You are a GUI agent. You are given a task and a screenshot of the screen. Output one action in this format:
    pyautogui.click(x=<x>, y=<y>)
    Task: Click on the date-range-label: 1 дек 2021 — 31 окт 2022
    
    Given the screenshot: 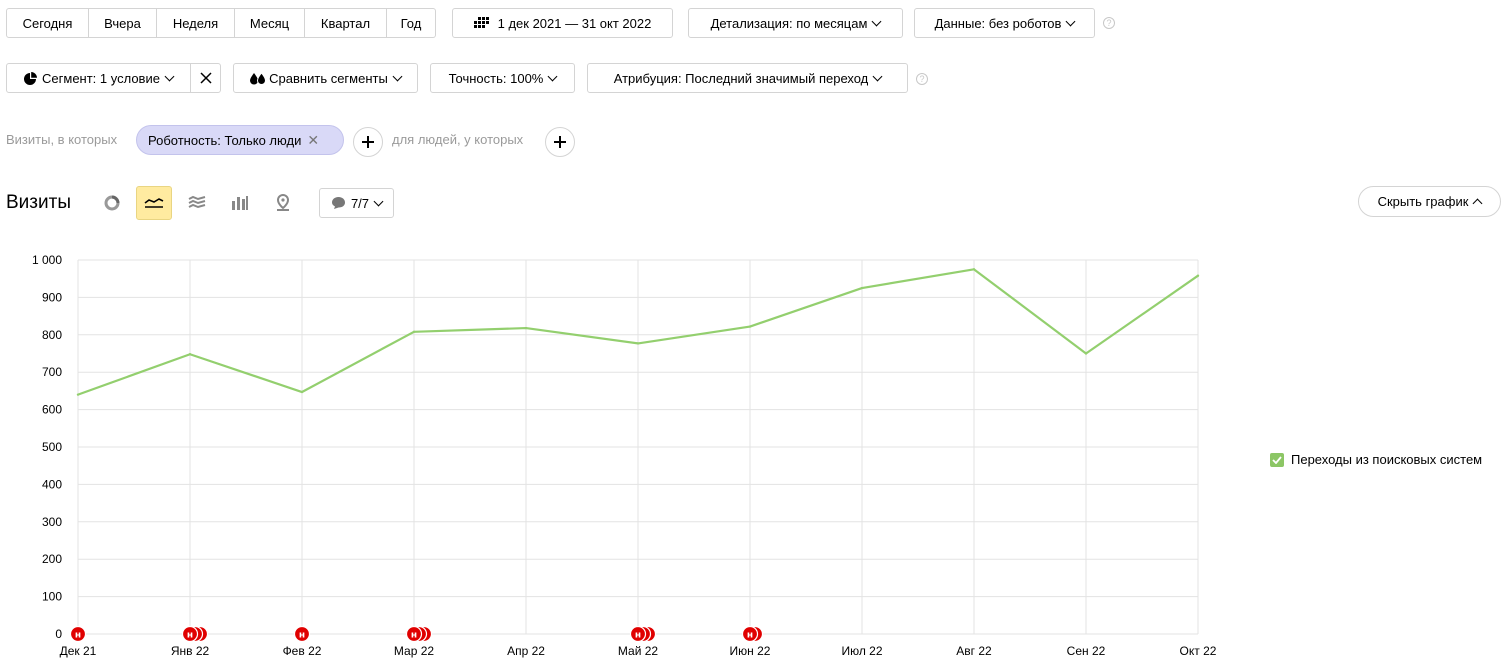 What is the action you would take?
    pyautogui.click(x=574, y=23)
    